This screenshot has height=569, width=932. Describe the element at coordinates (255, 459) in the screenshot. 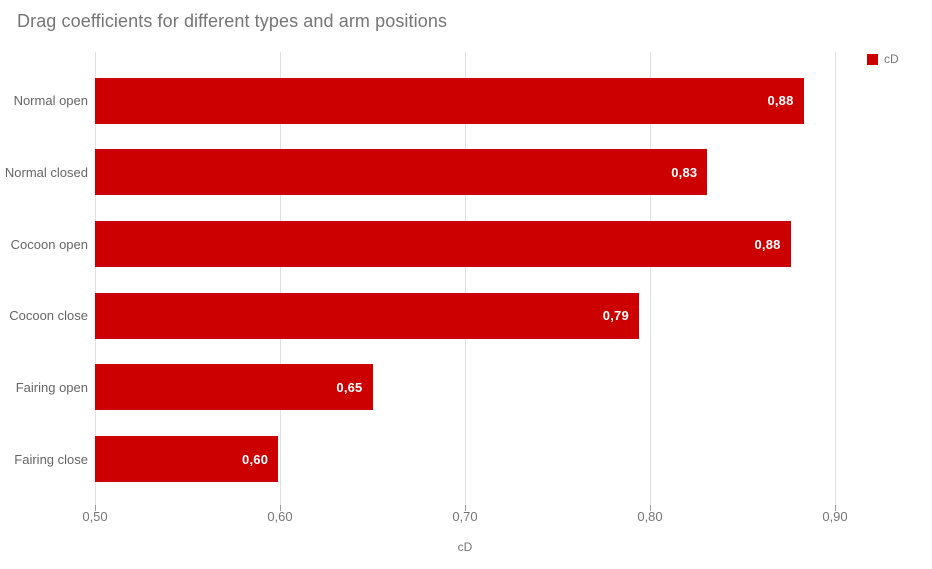

I see `bar-value-label: 0,60` at that location.